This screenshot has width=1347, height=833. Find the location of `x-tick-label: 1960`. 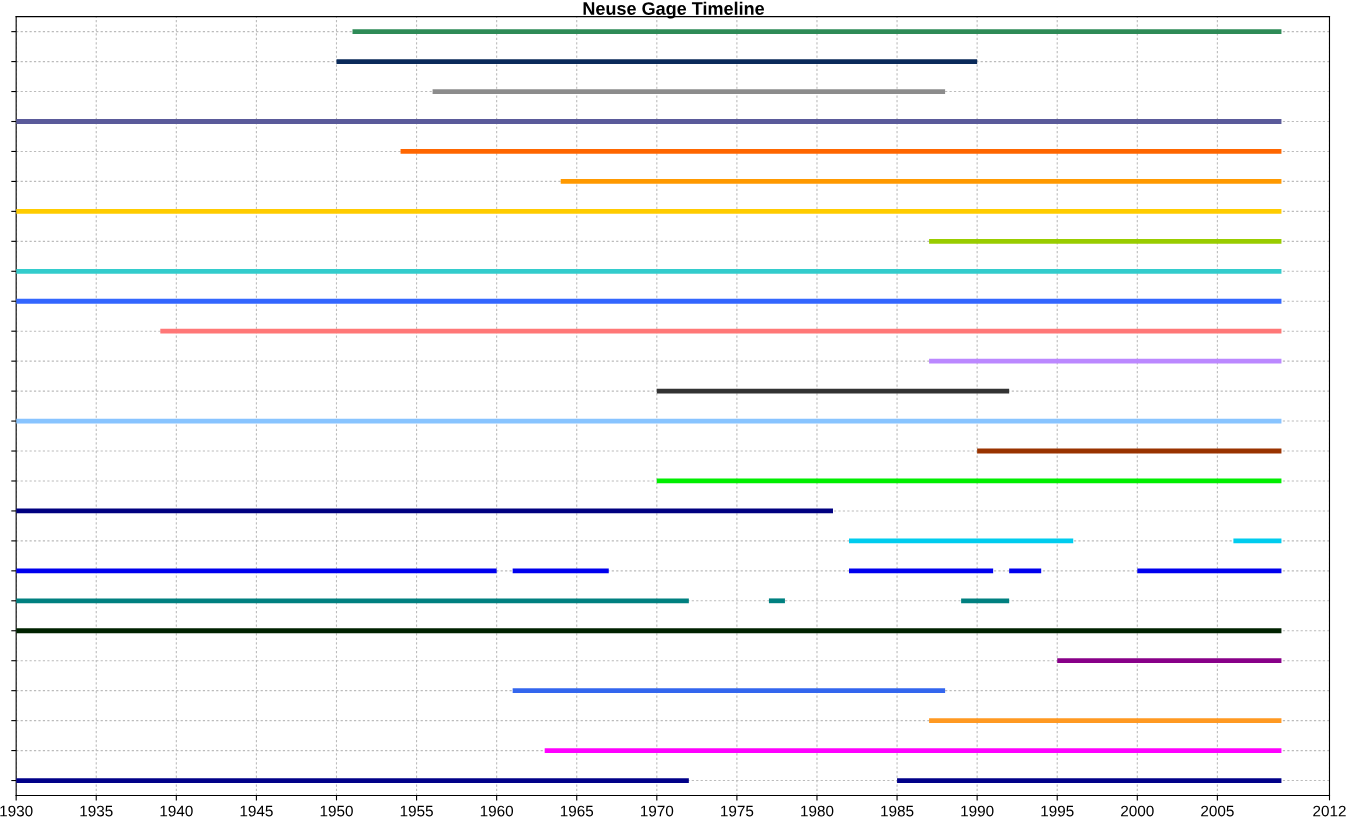

x-tick-label: 1960 is located at coordinates (497, 811).